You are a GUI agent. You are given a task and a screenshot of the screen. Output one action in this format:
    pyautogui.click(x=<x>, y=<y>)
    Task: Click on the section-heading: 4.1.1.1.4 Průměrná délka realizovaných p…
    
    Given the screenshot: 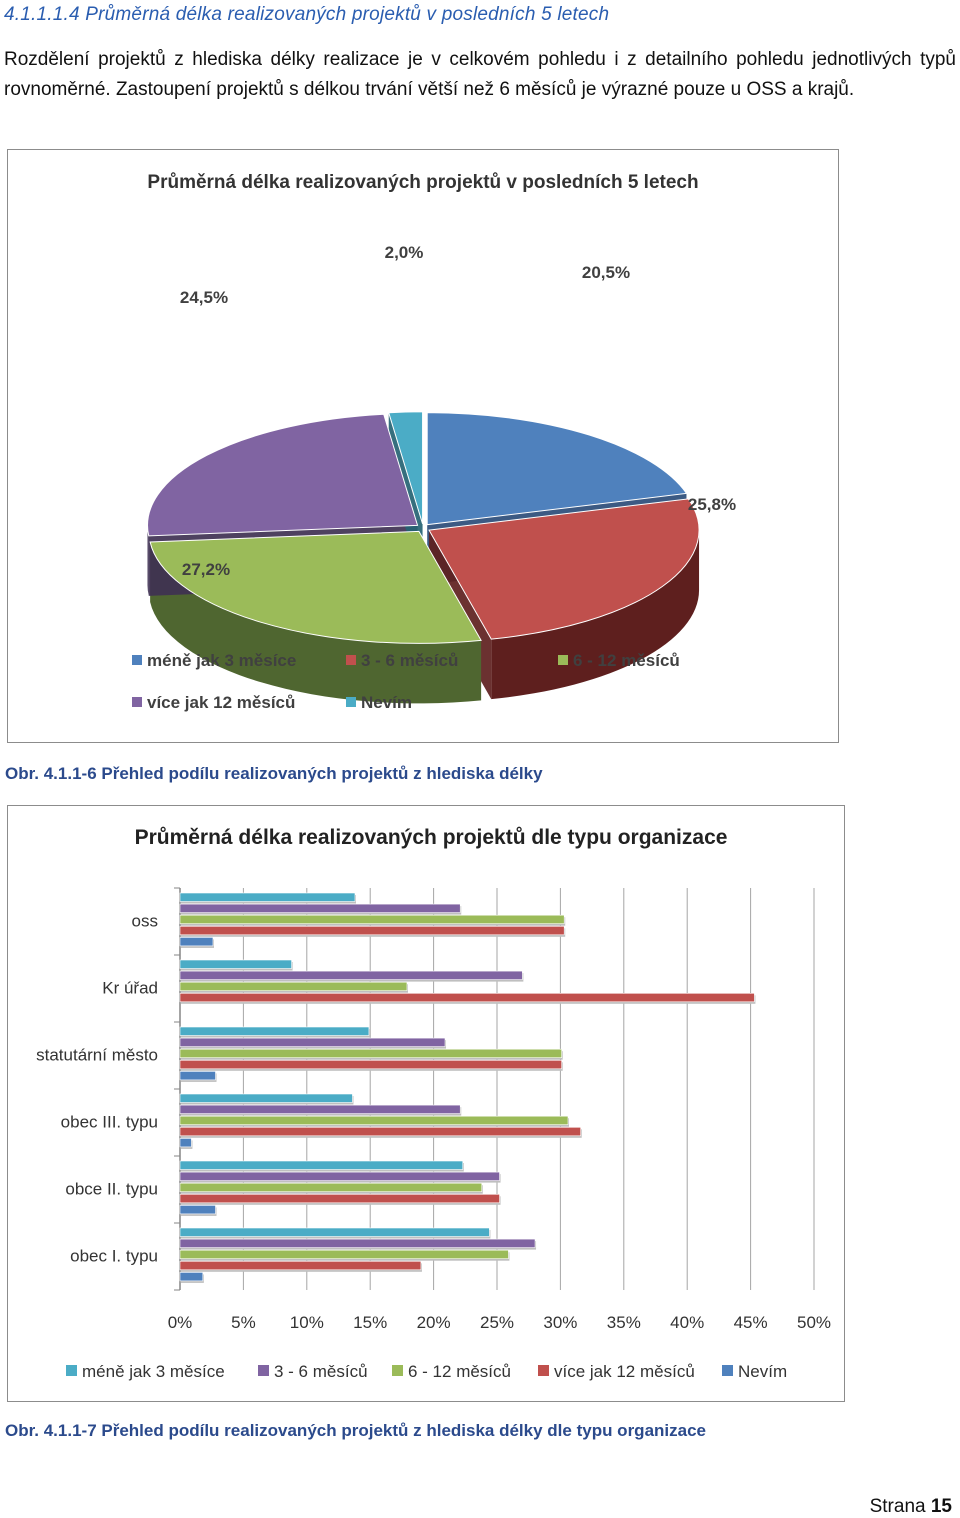 What is the action you would take?
    pyautogui.click(x=307, y=14)
    